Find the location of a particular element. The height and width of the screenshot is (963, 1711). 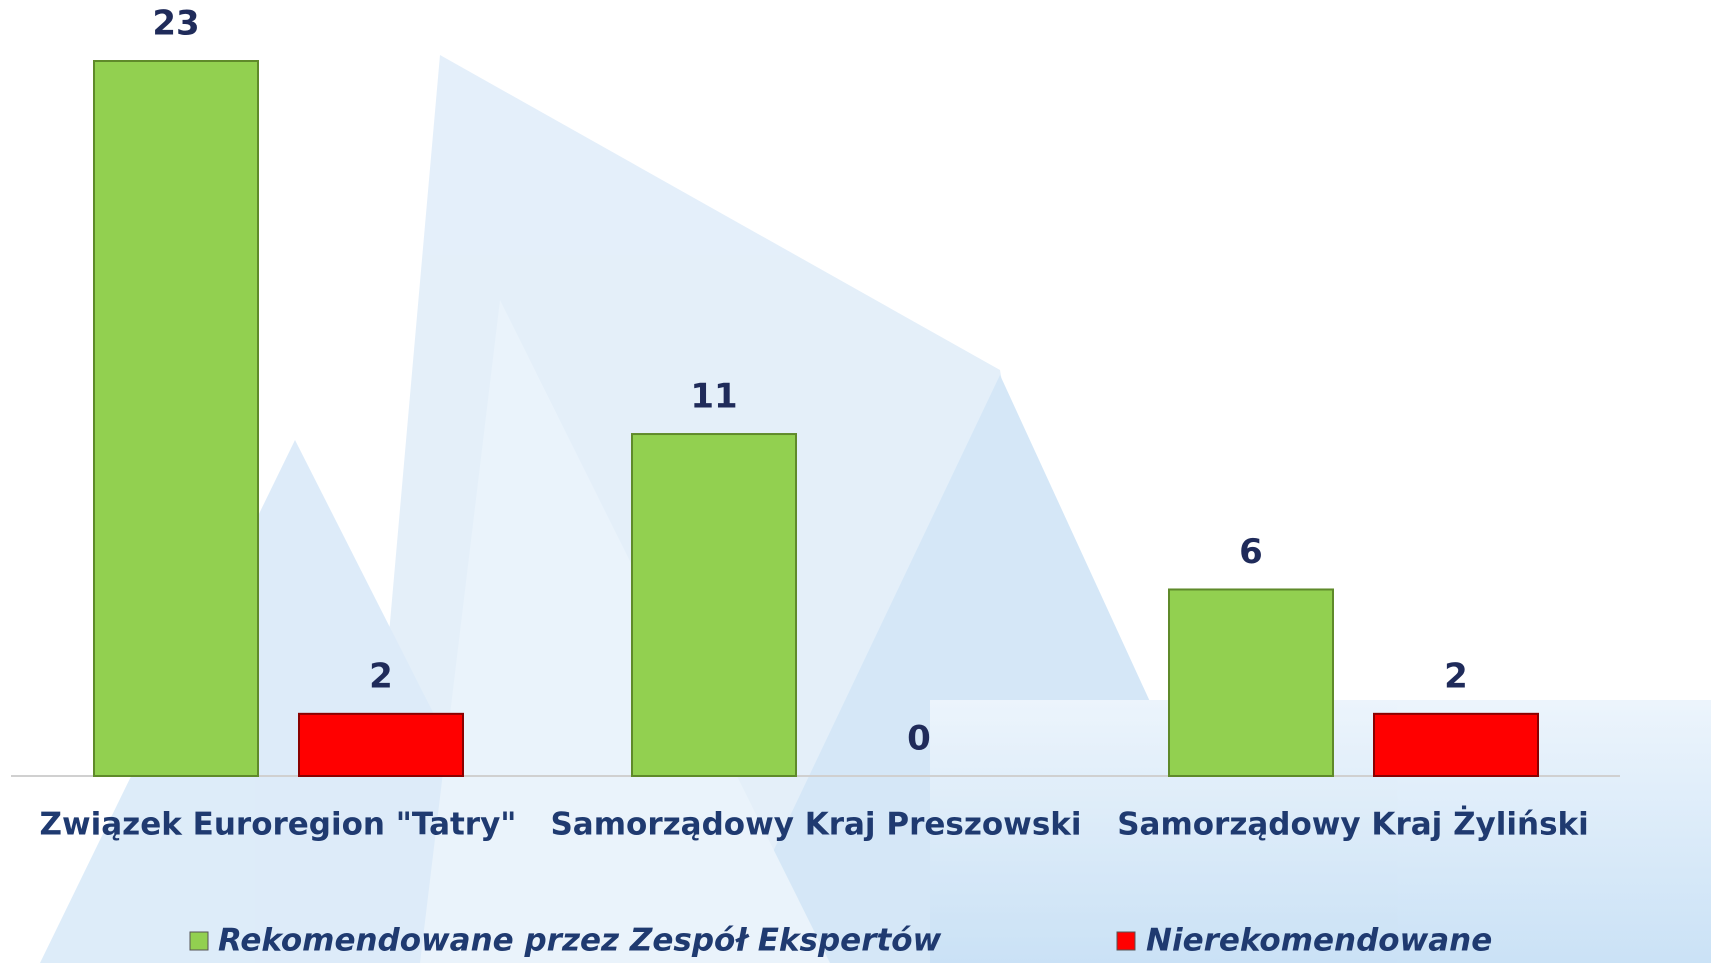

value-label: 0 is located at coordinates (919, 739).